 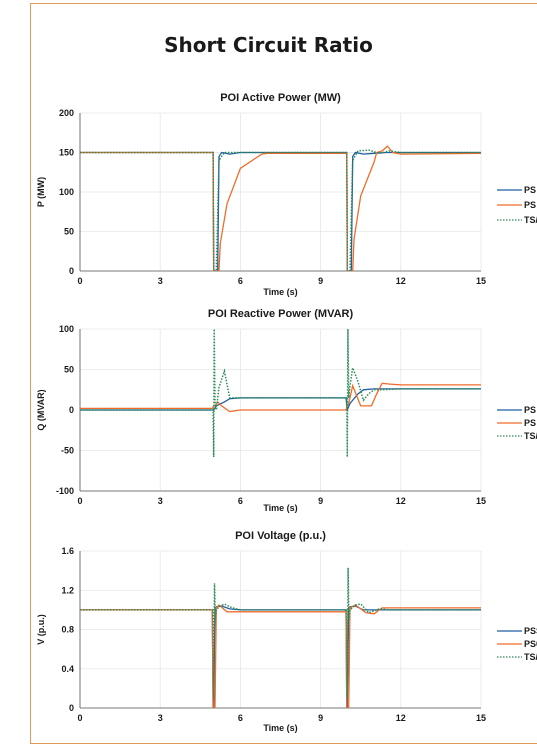 What do you see at coordinates (41, 192) in the screenshot?
I see `y-axis-label: P (MW)` at bounding box center [41, 192].